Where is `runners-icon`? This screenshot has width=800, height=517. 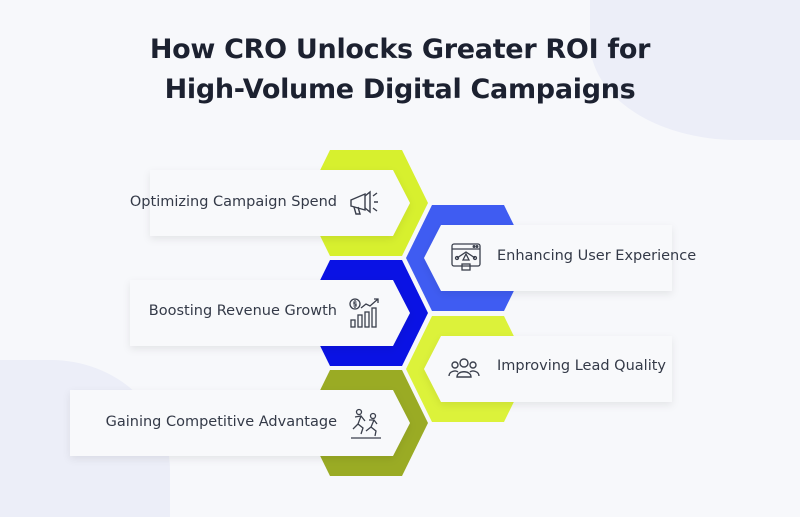
runners-icon is located at coordinates (366, 423).